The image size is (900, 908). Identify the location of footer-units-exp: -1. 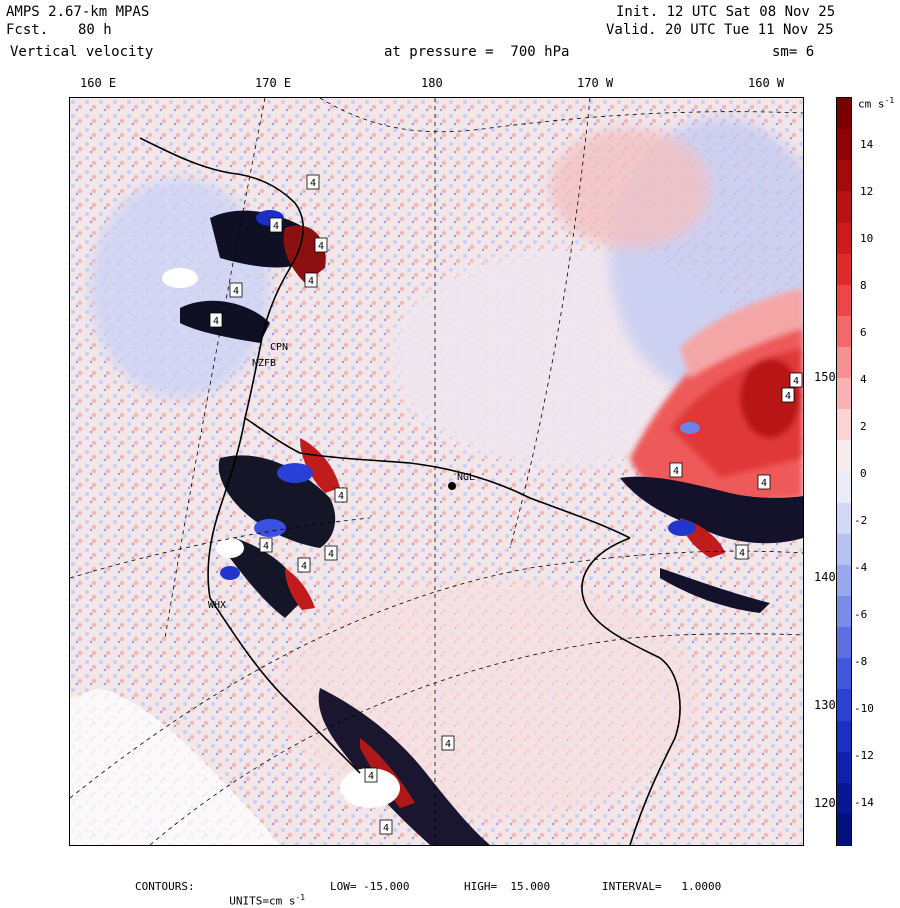
(300, 897).